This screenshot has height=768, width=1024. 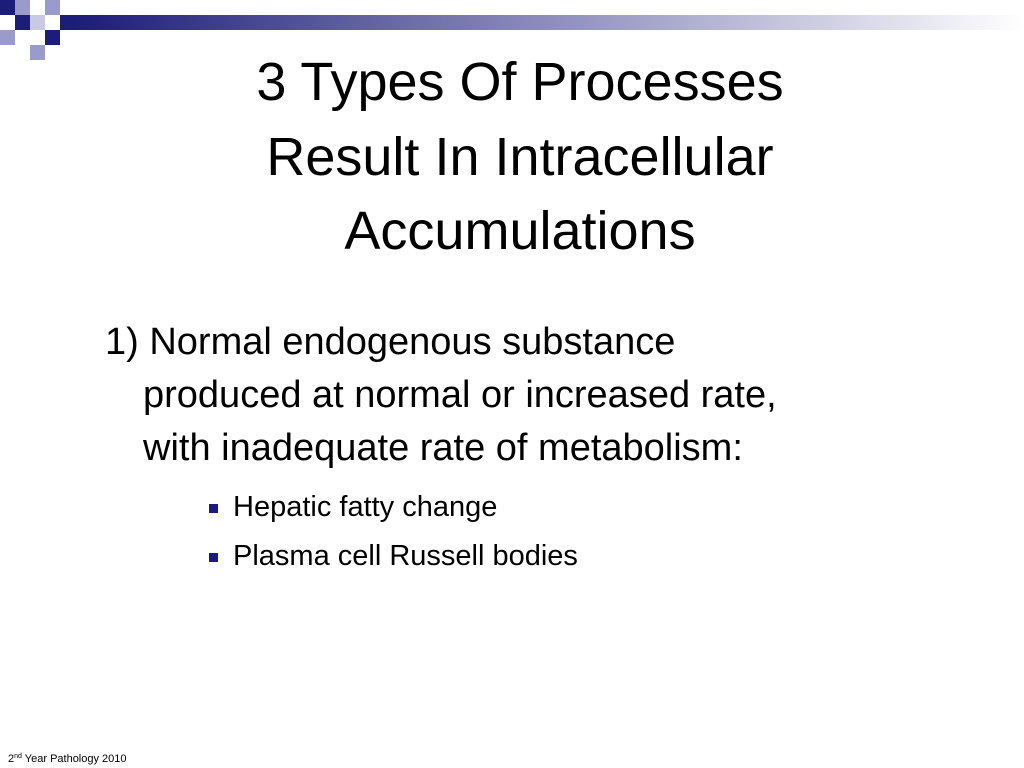 What do you see at coordinates (443, 448) in the screenshot?
I see `point-line: with inadequate rate of metabolism:` at bounding box center [443, 448].